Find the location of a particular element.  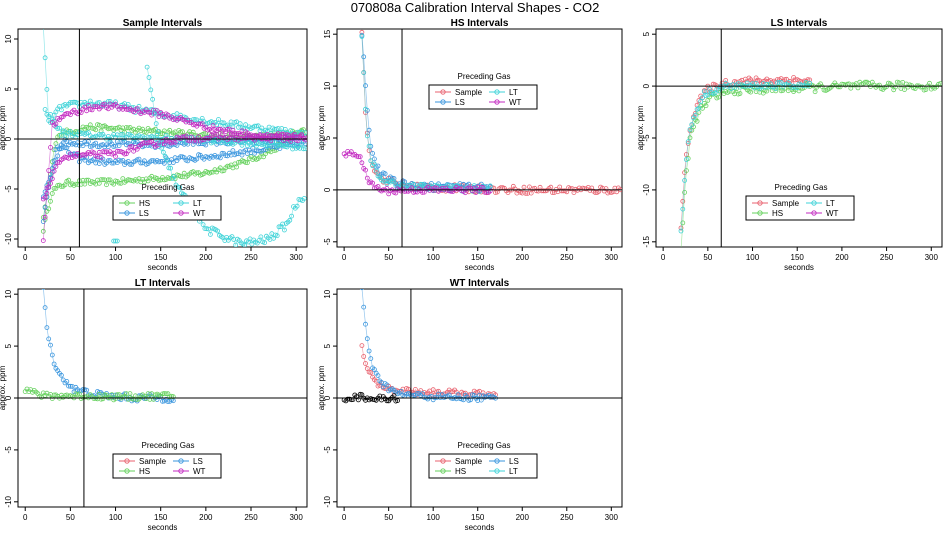

x-tick-label: 250 is located at coordinates (251, 257).